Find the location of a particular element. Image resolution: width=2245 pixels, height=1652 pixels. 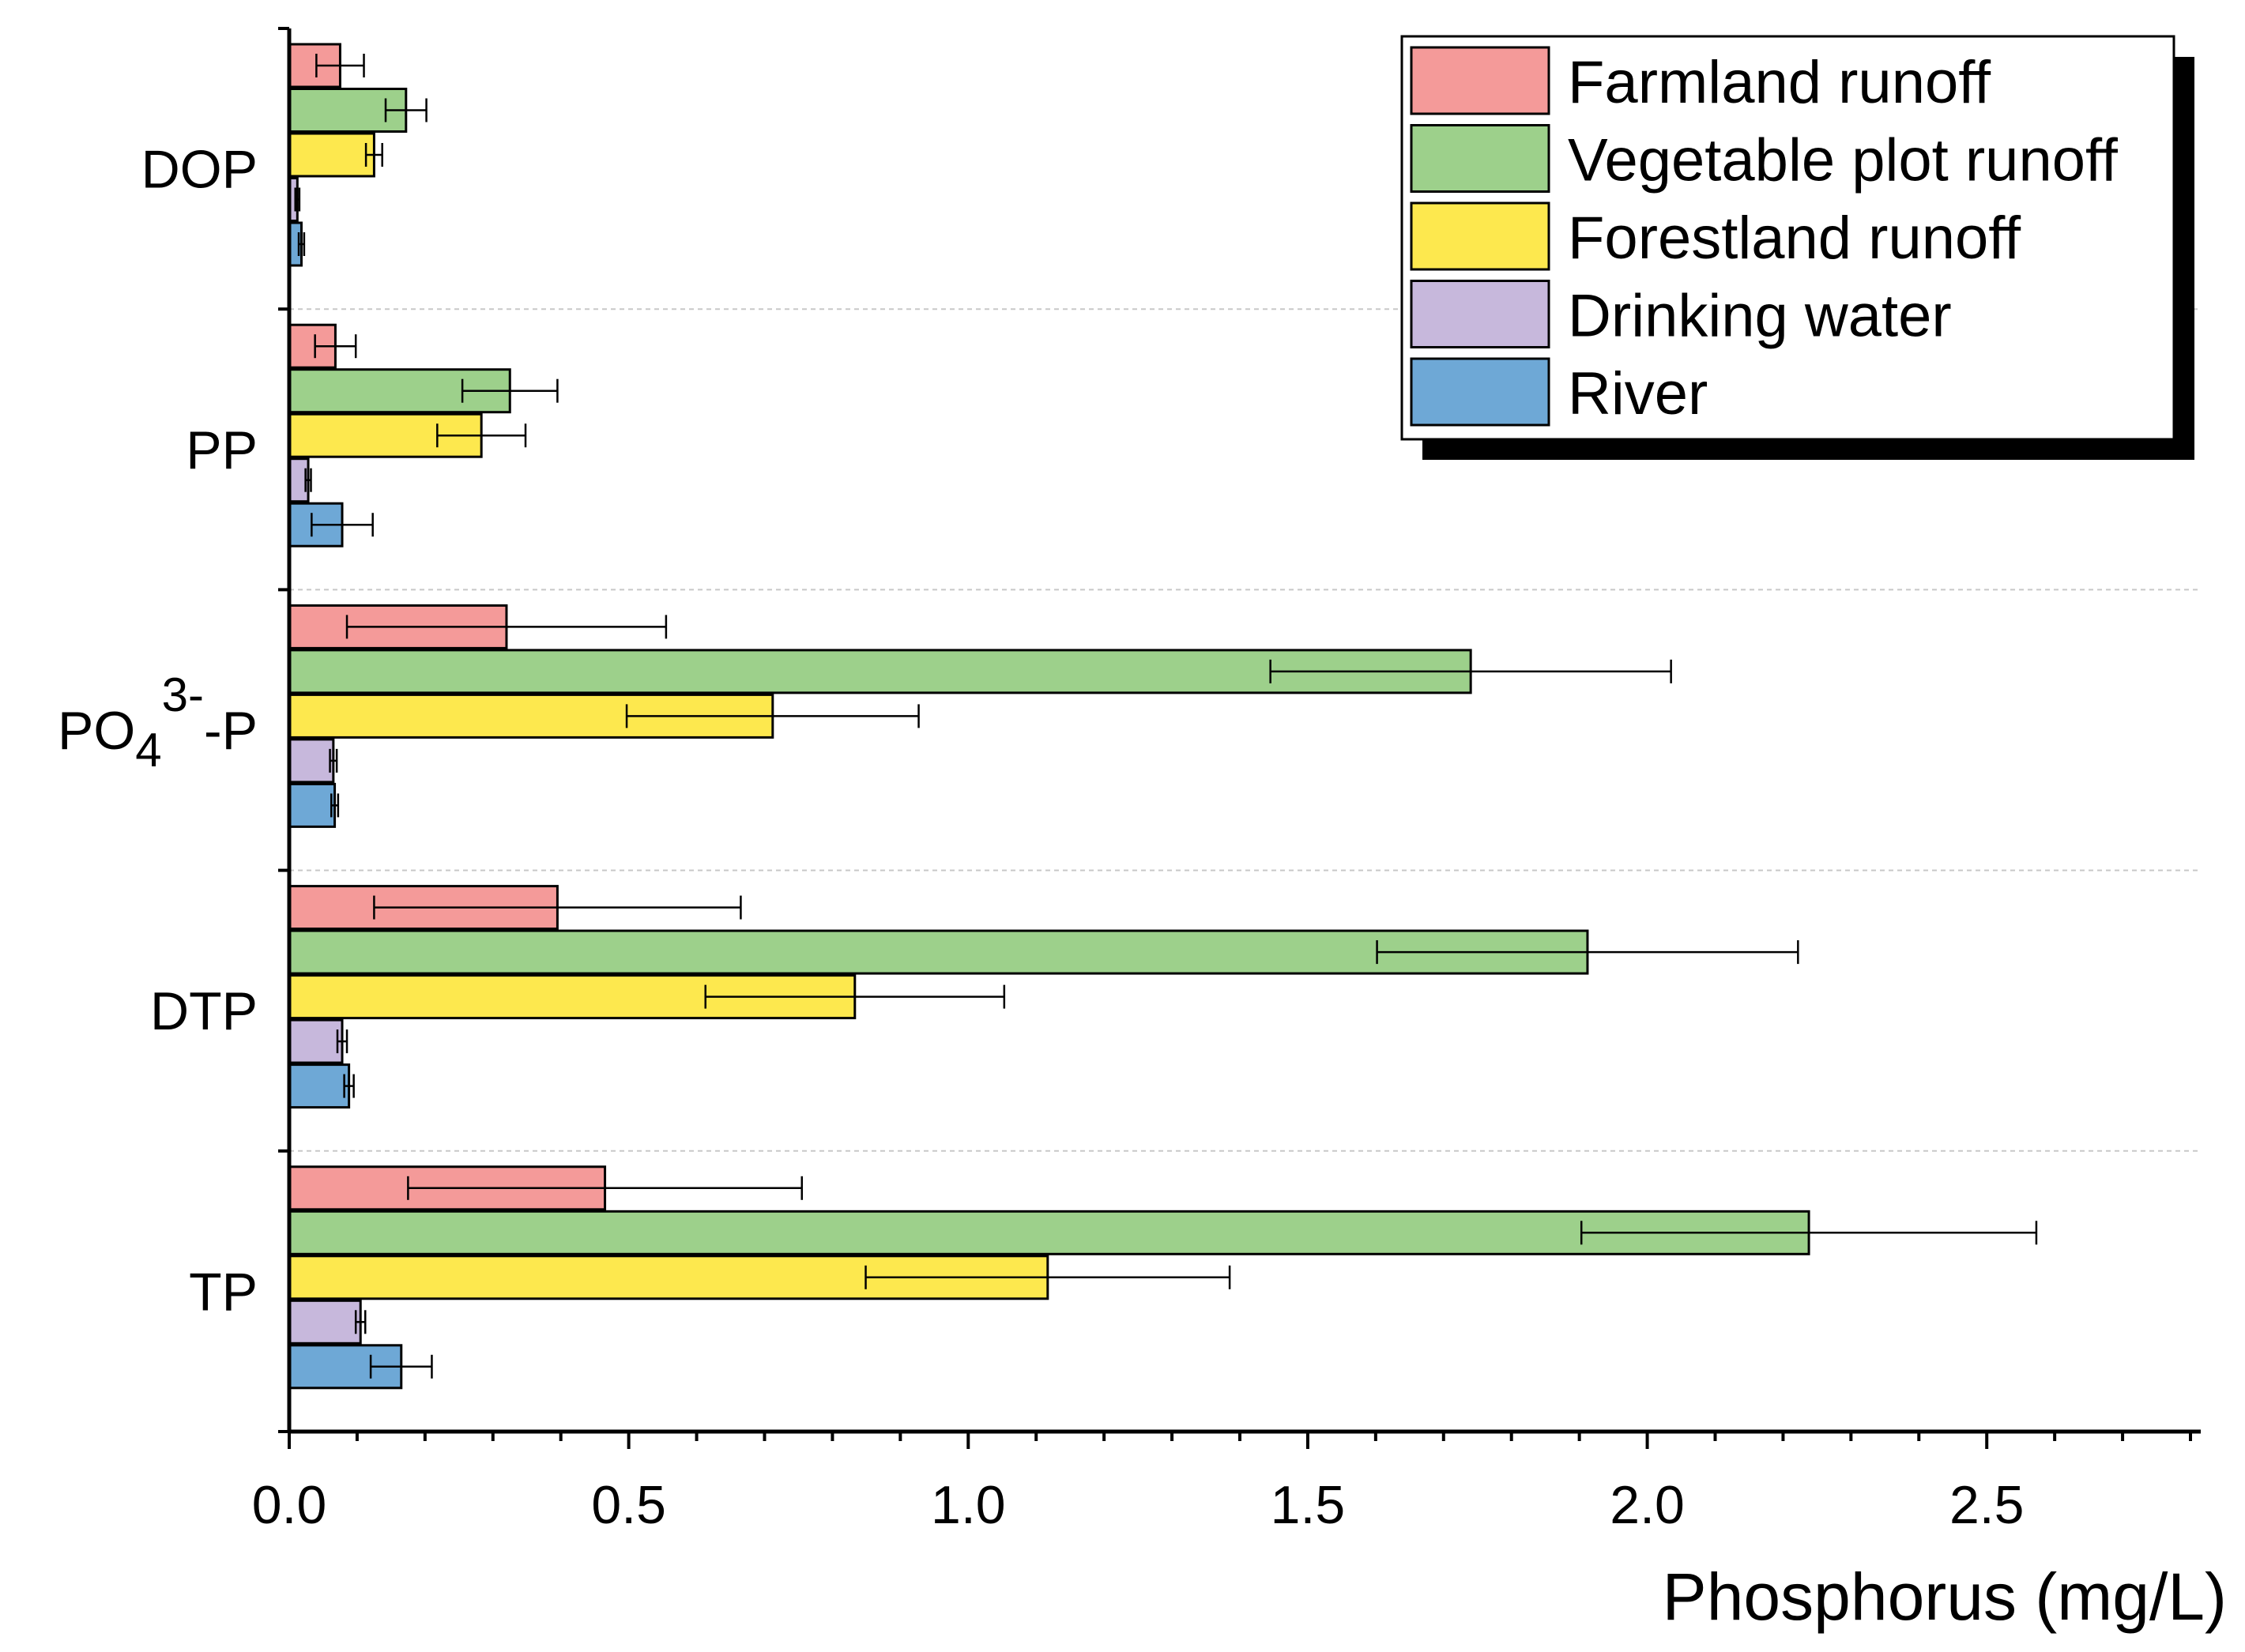

category-label: DOP is located at coordinates (199, 170).